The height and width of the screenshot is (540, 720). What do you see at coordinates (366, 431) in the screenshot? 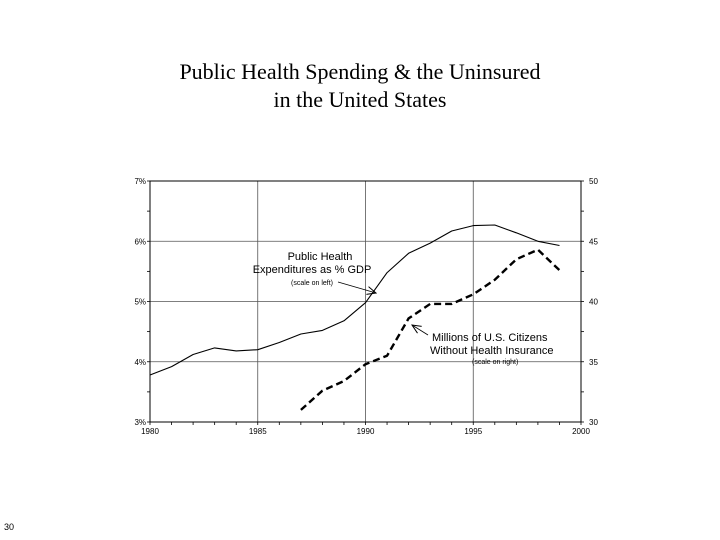
I see `x-tick-label: 1990` at bounding box center [366, 431].